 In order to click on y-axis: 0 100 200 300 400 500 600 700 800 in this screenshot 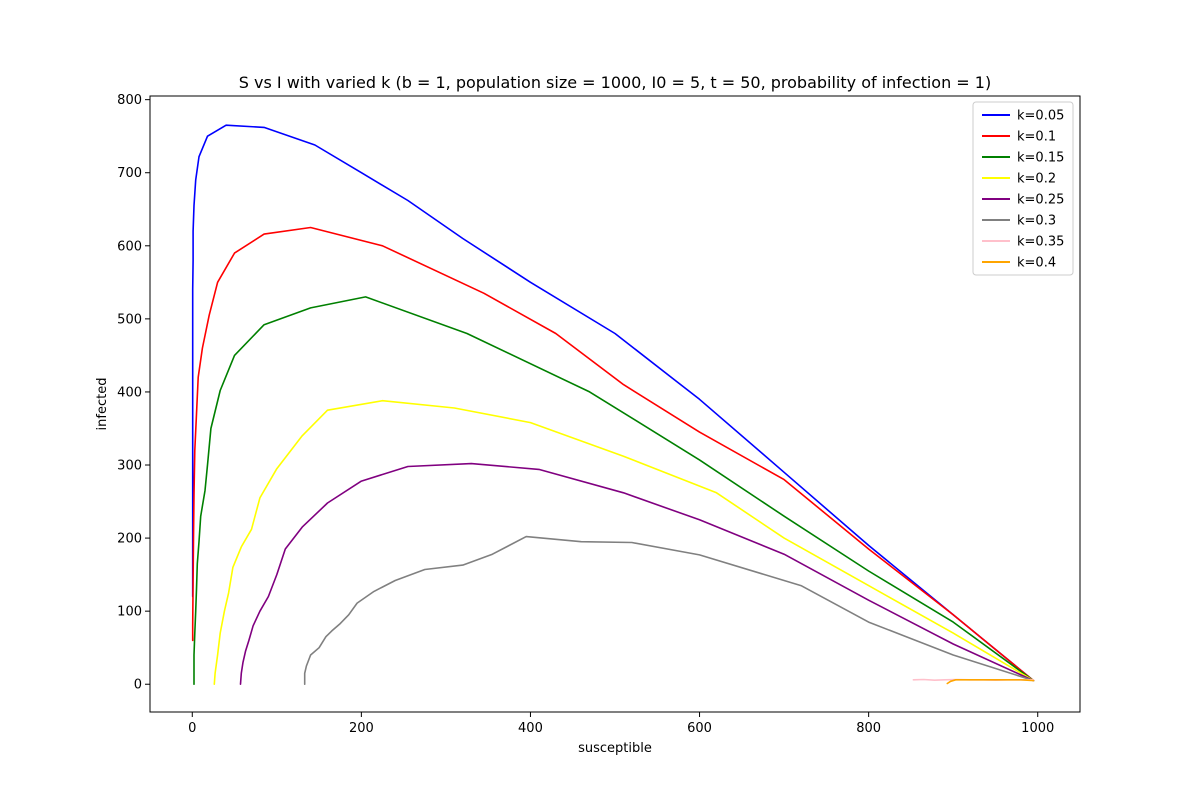, I will do `click(133, 393)`.